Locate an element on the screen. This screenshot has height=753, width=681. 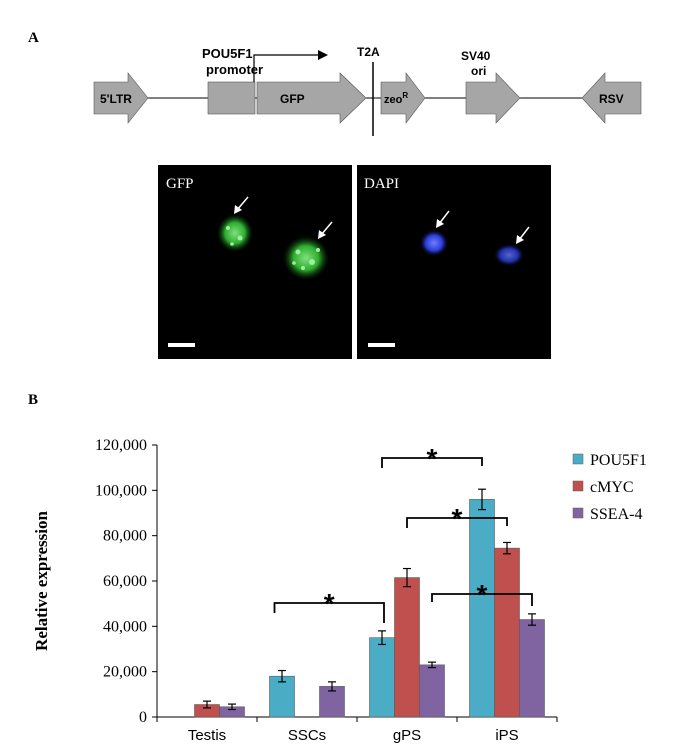
y-tick-label: 80,000 is located at coordinates (125, 536).